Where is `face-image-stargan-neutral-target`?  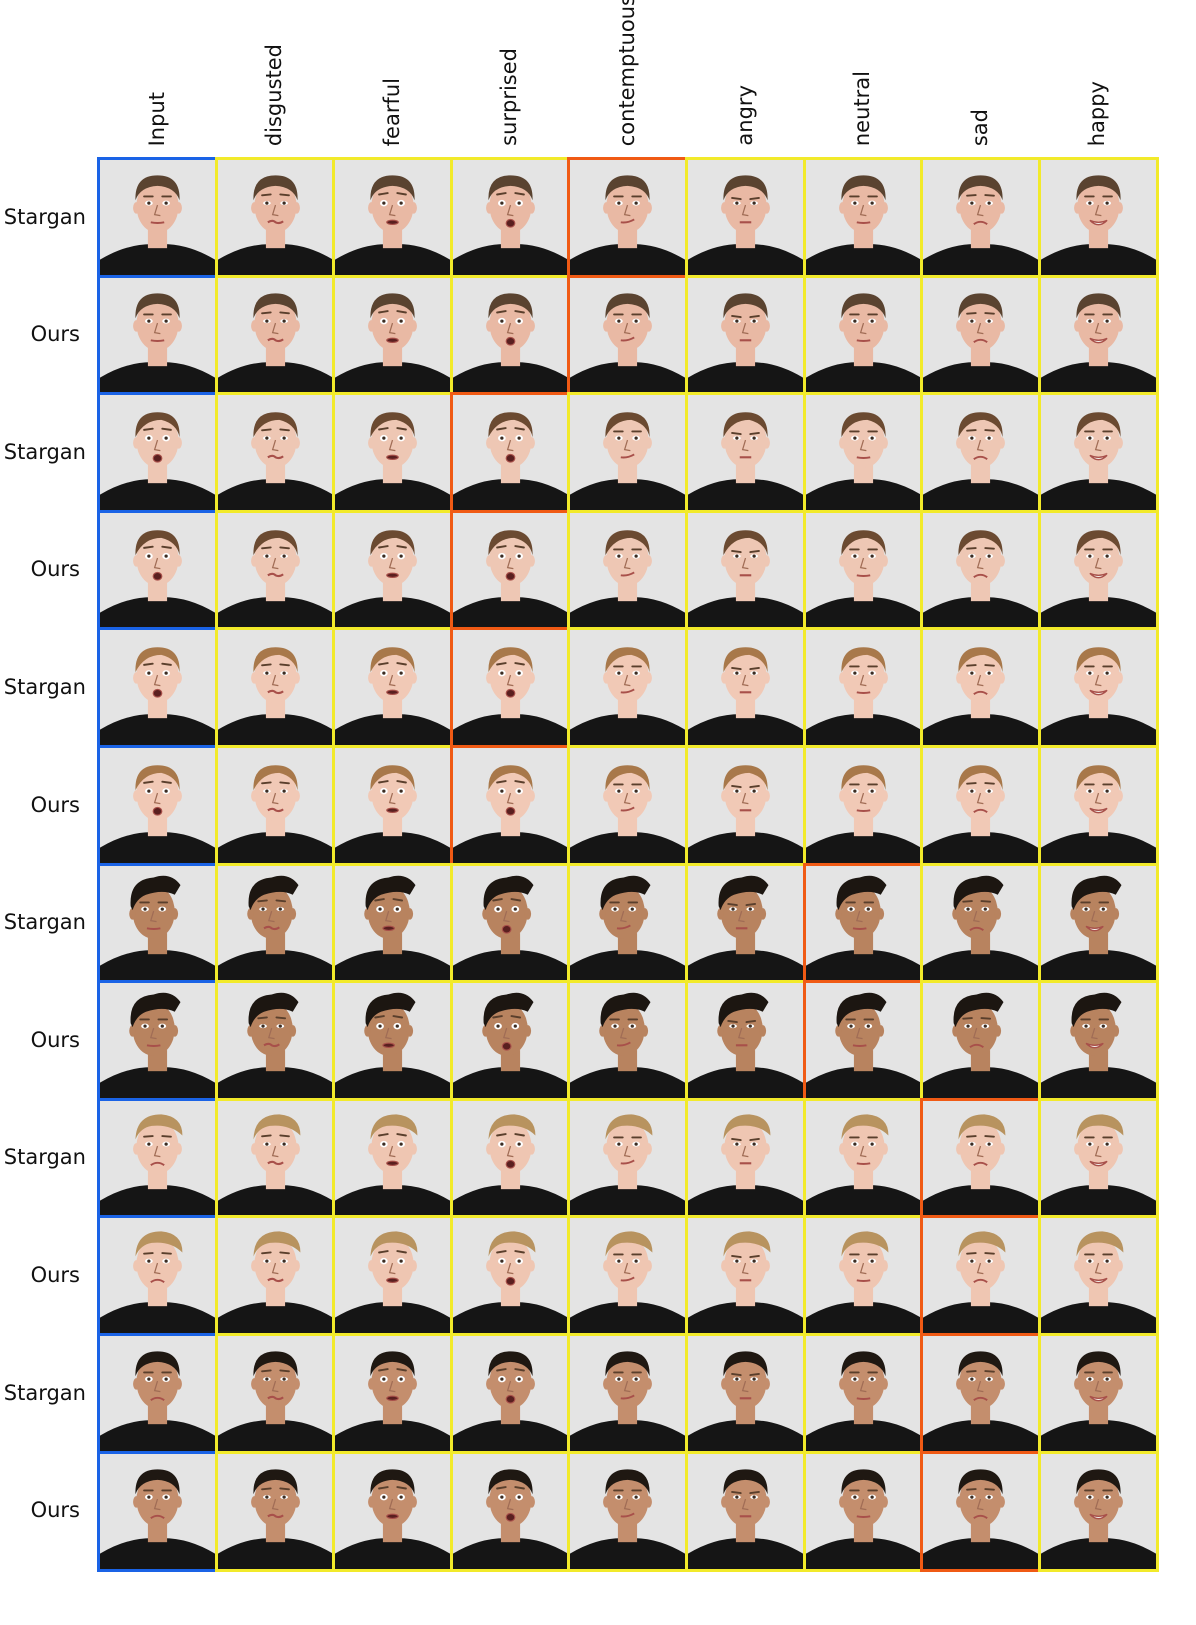
face-image-stargan-neutral-target is located at coordinates (863, 923).